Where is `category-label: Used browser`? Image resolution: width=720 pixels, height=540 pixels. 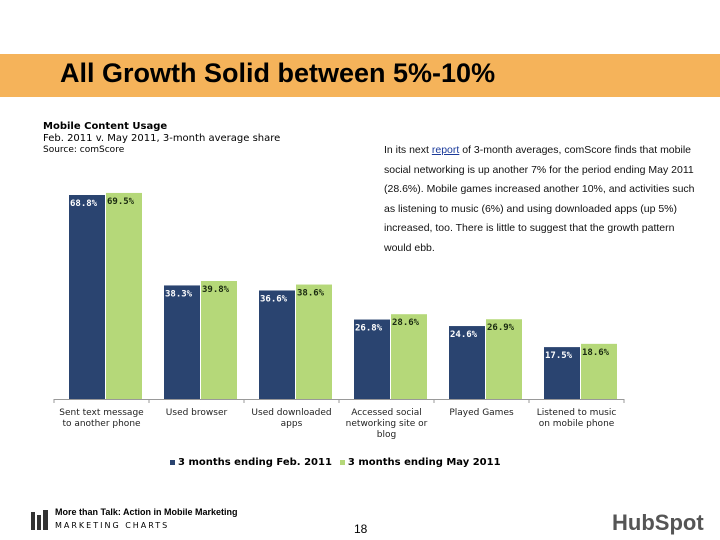
category-label: Used browser is located at coordinates (197, 413).